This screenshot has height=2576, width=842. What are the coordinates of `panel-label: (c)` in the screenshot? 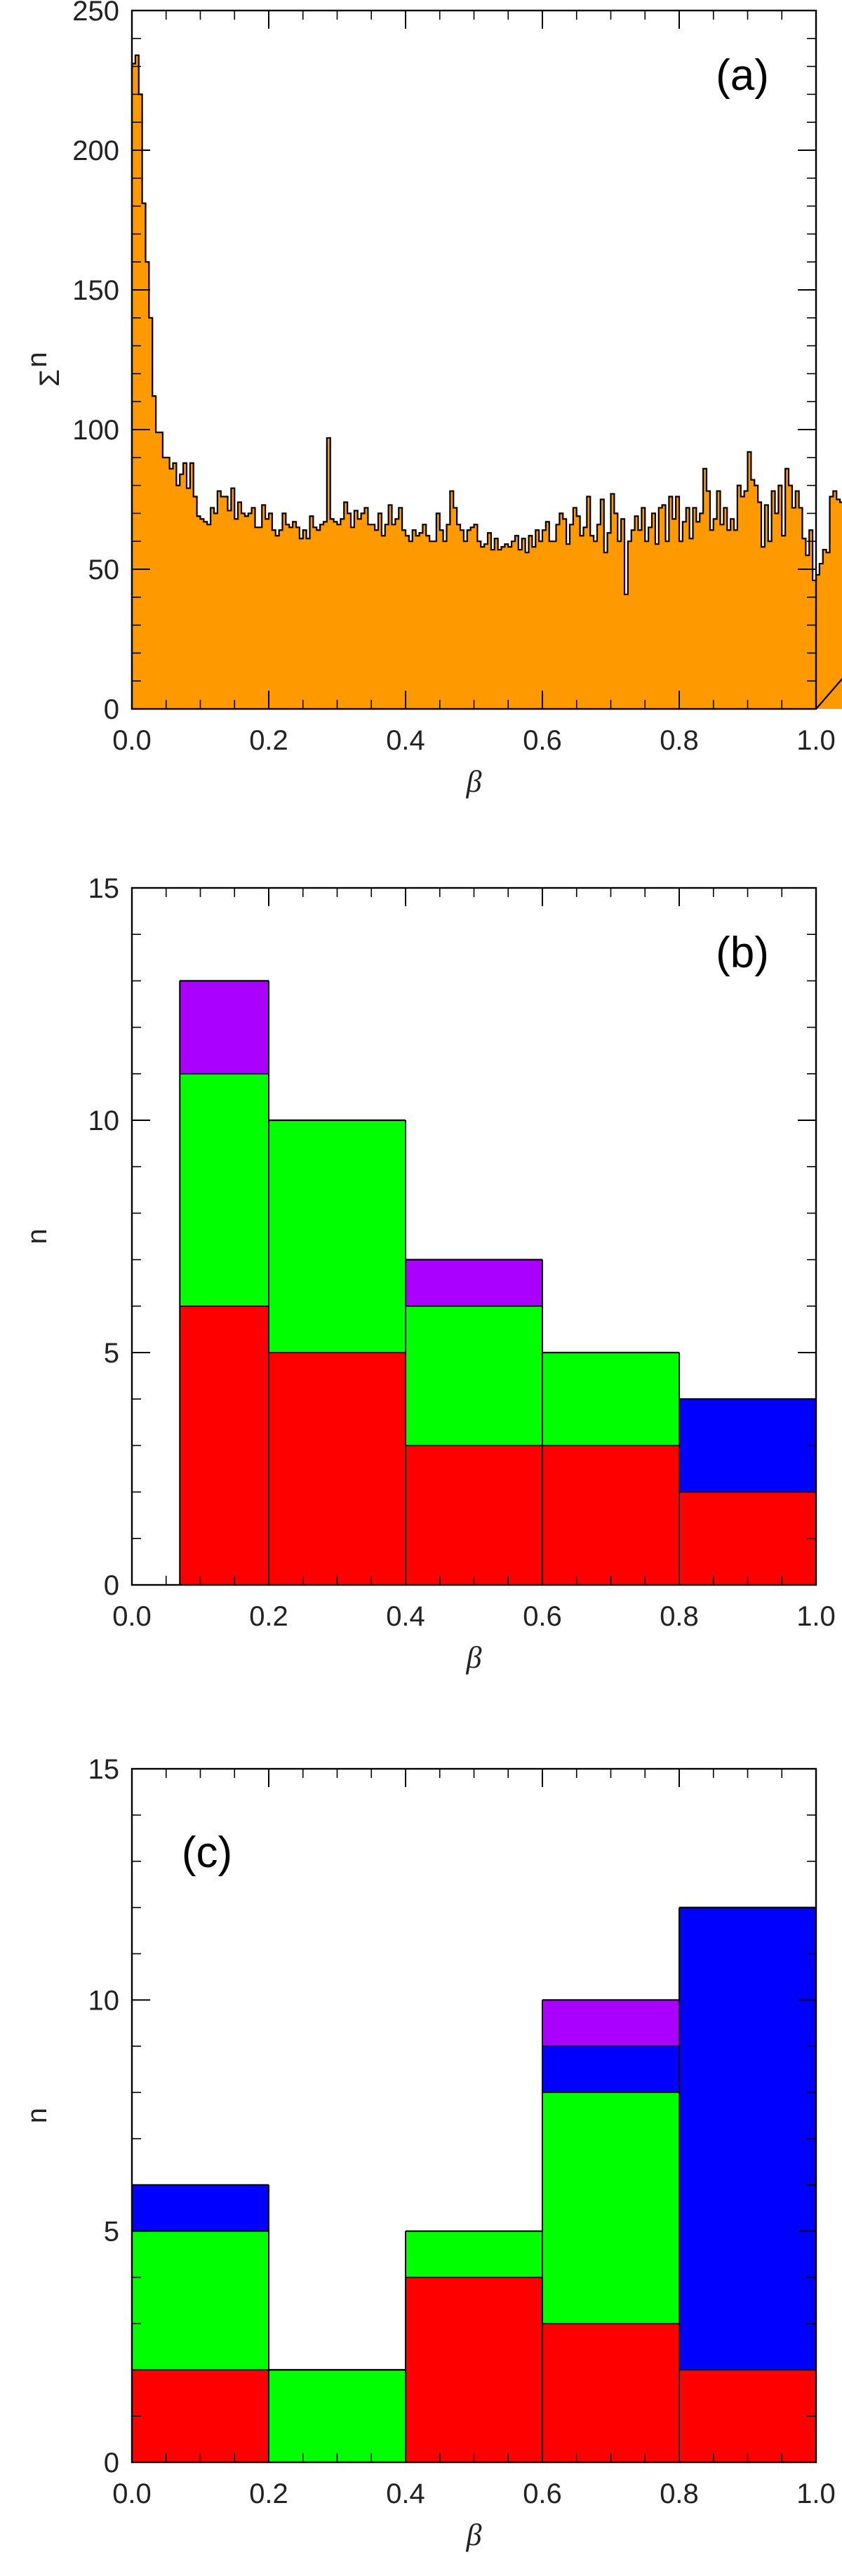 It's located at (207, 1853).